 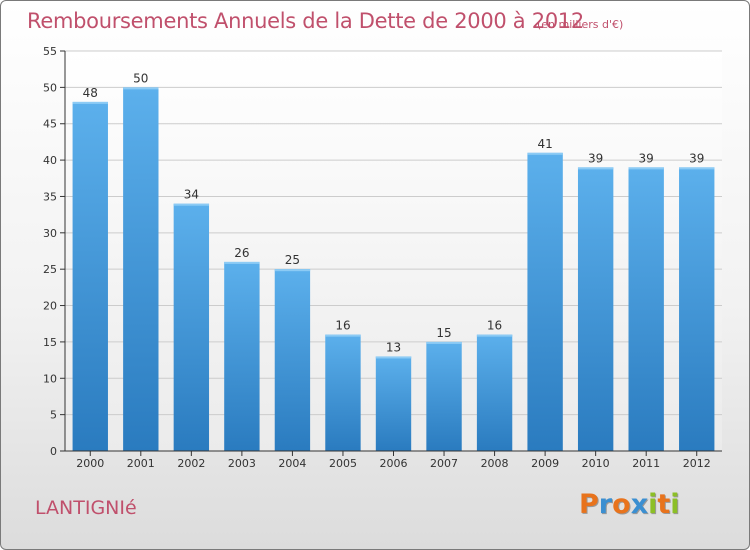 I want to click on x-tick-label: 2009, so click(x=545, y=463).